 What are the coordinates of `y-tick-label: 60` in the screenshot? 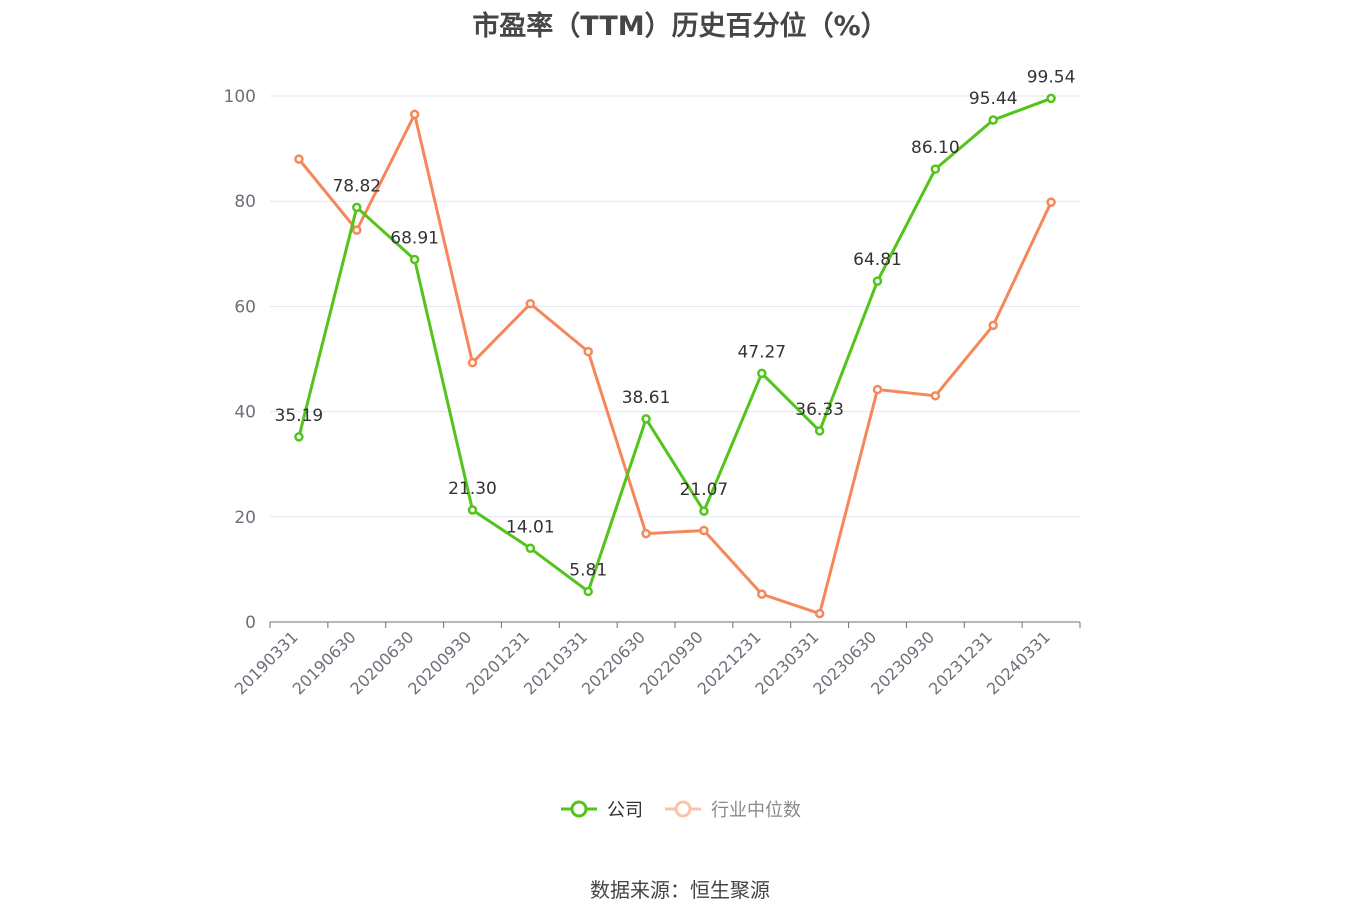 It's located at (245, 307).